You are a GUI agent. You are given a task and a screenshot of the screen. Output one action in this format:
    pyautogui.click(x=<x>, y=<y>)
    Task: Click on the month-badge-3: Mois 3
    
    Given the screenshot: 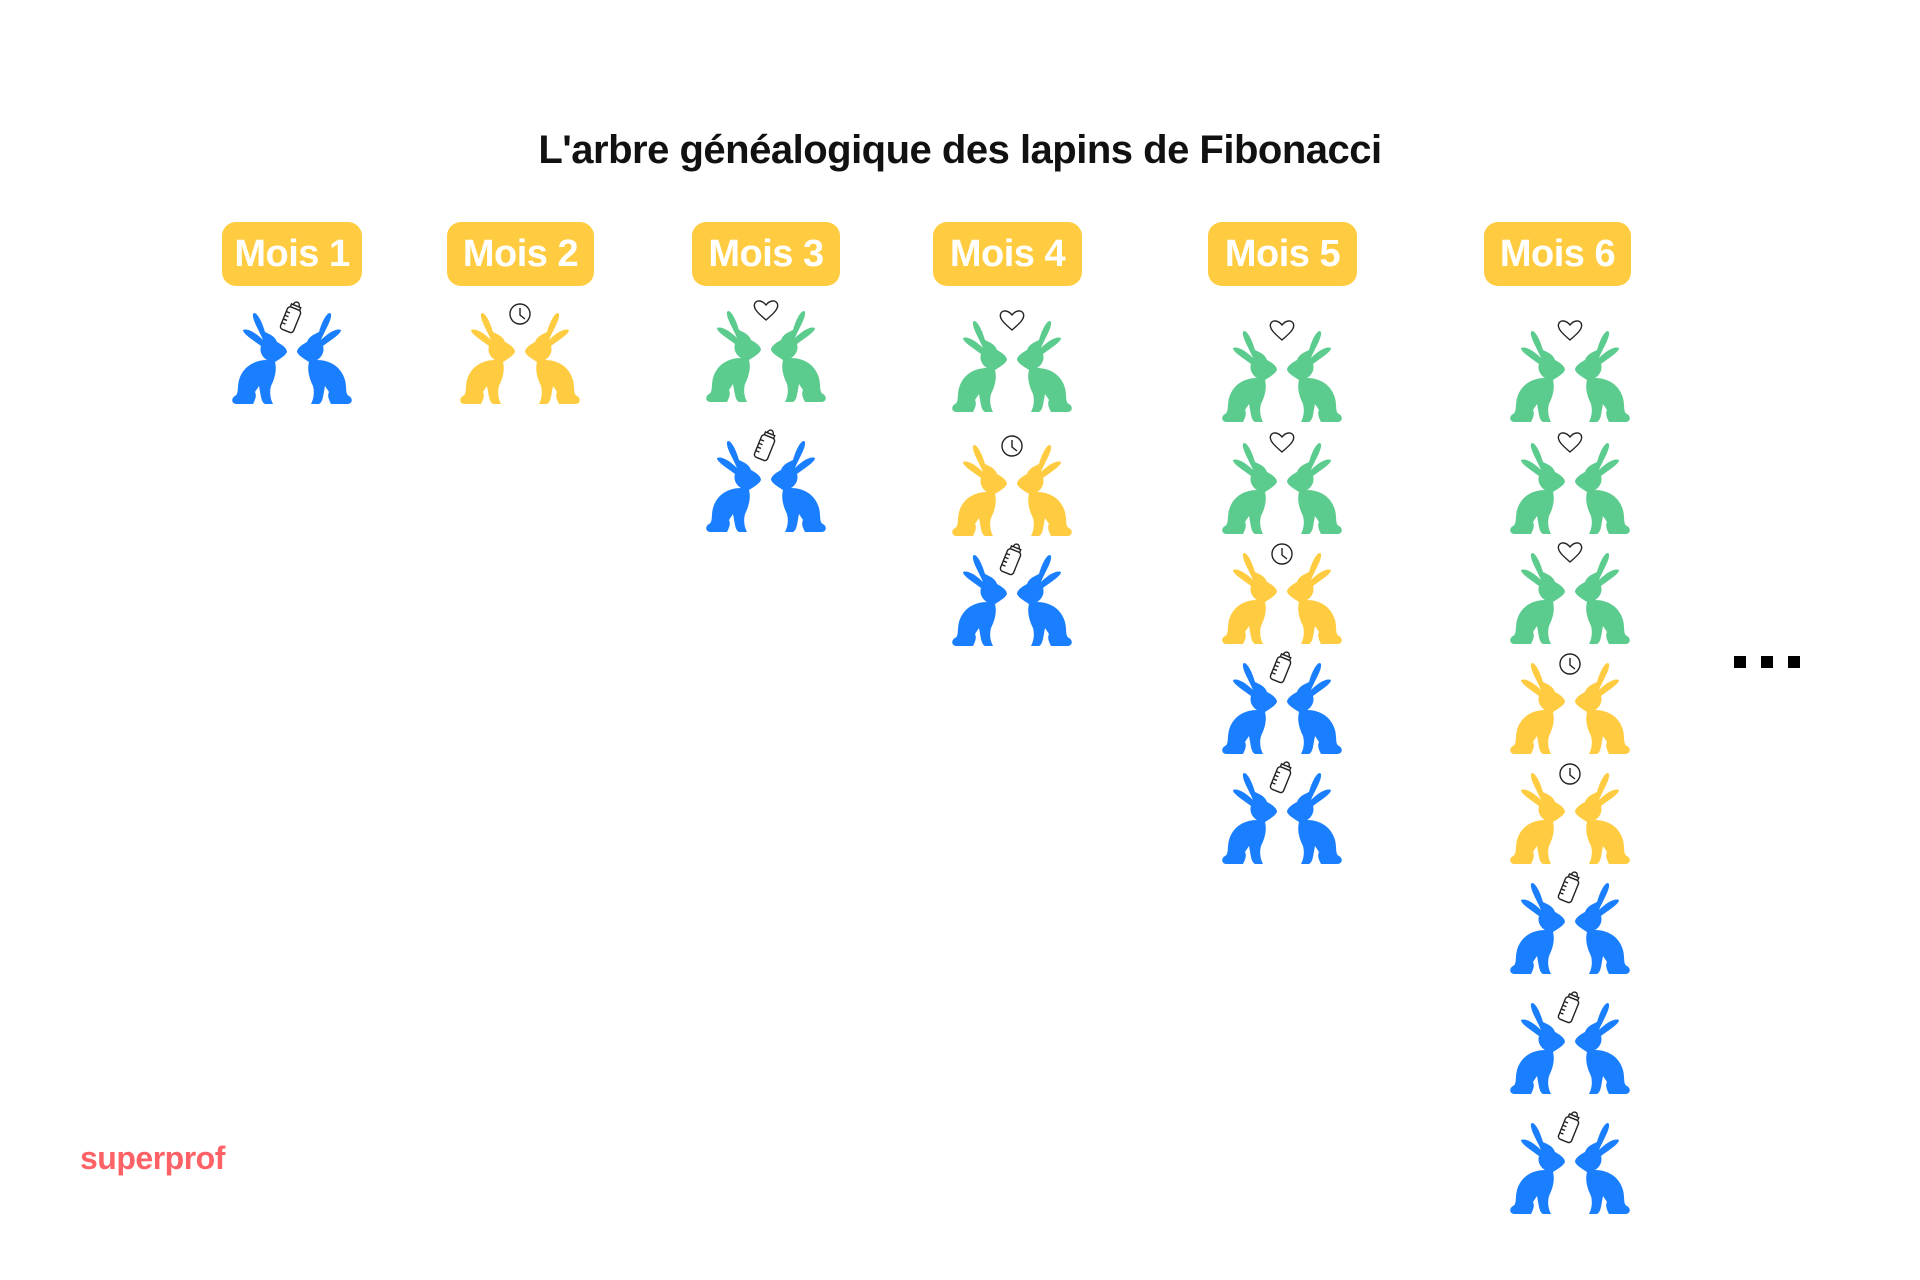 What is the action you would take?
    pyautogui.click(x=766, y=254)
    